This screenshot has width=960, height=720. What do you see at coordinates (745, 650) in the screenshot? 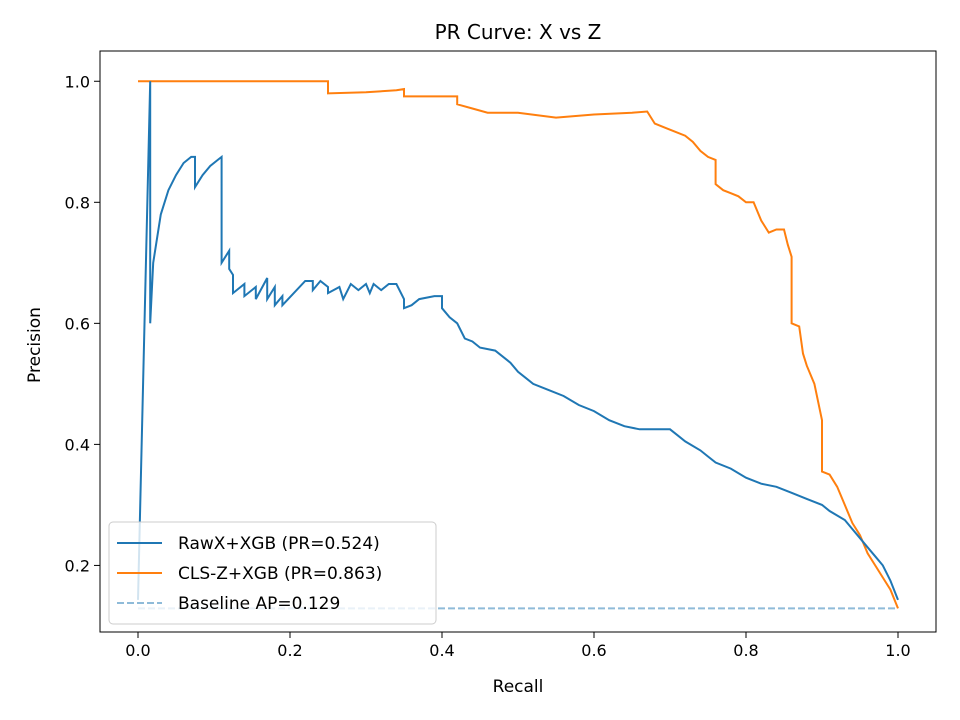
I see `x-tick-label: 0.8` at bounding box center [745, 650].